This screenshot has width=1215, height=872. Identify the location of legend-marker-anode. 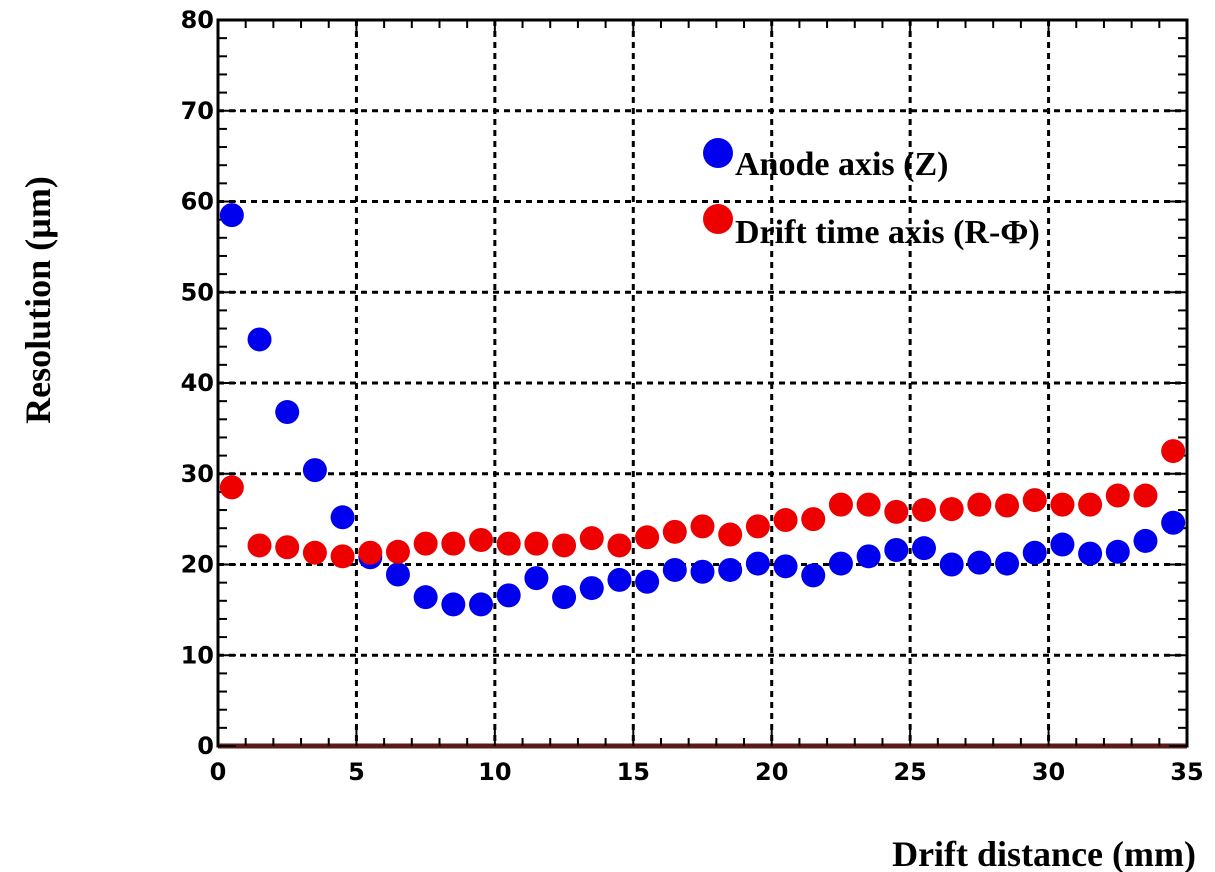
(718, 153).